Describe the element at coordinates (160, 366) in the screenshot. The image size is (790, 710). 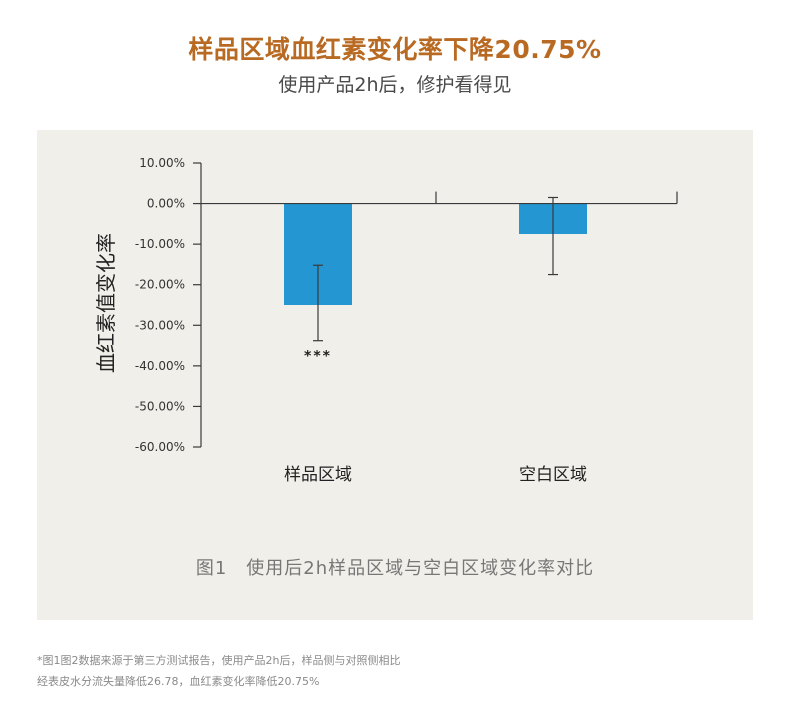
I see `y-tick-label: -40.00%` at that location.